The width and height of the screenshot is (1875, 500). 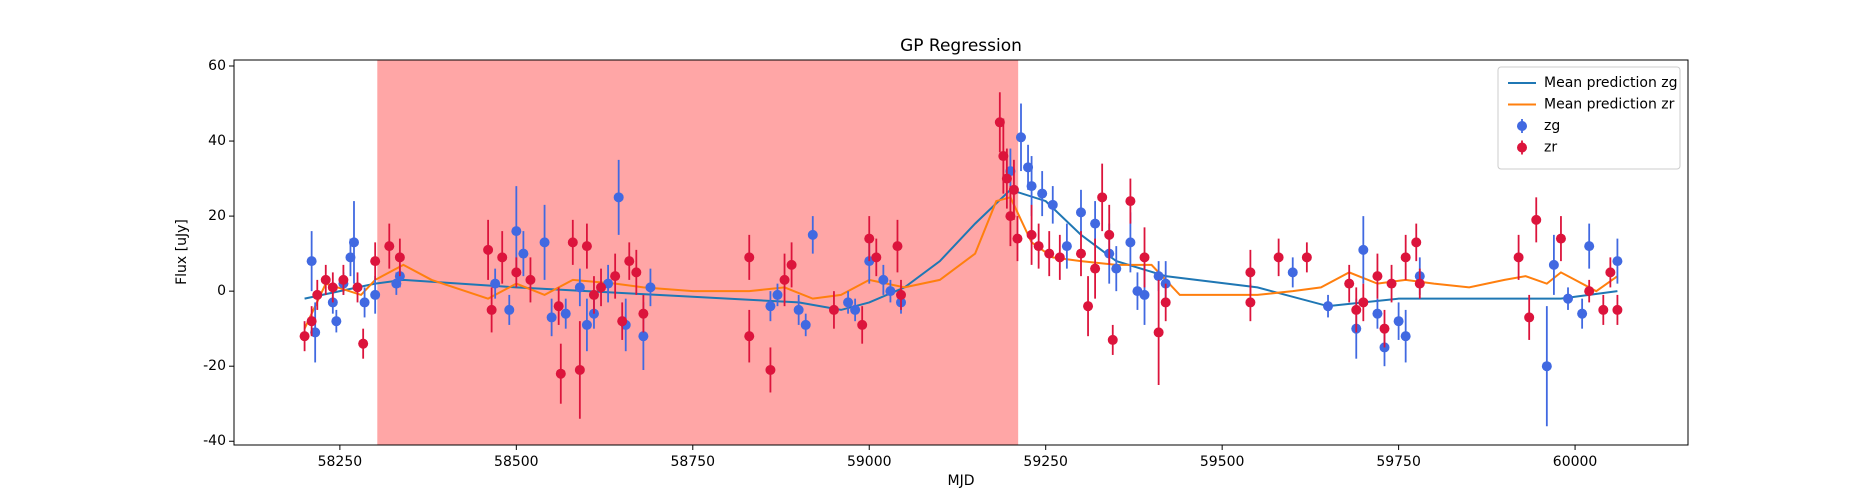 What do you see at coordinates (1222, 462) in the screenshot?
I see `x-tick-label: 59500` at bounding box center [1222, 462].